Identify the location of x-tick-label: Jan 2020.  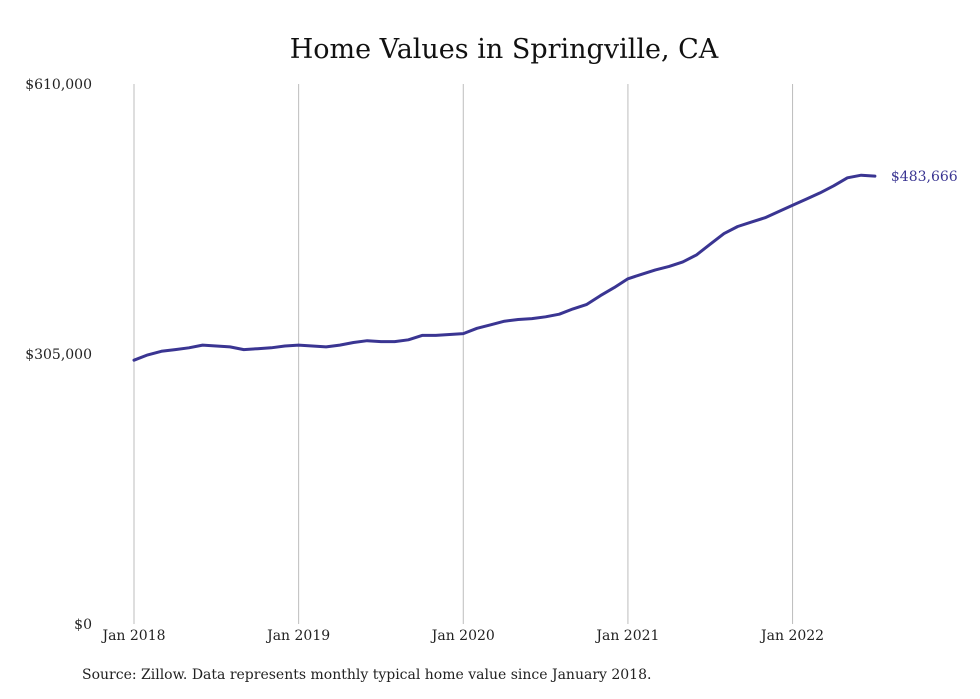
(462, 636).